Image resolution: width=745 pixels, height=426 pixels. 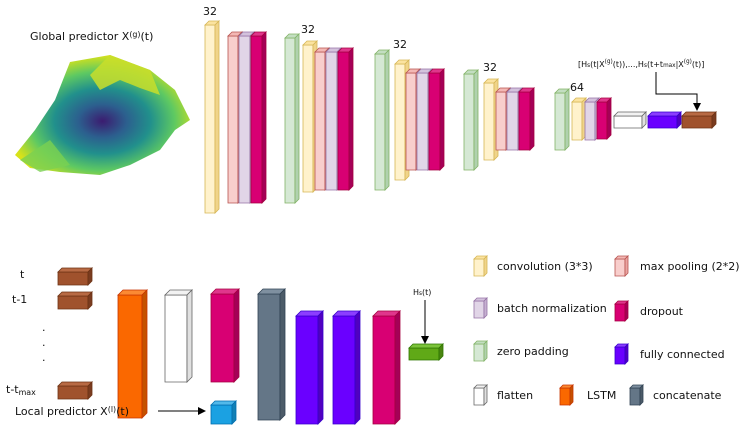 I want to click on text-part: (t+t, so click(x=655, y=64).